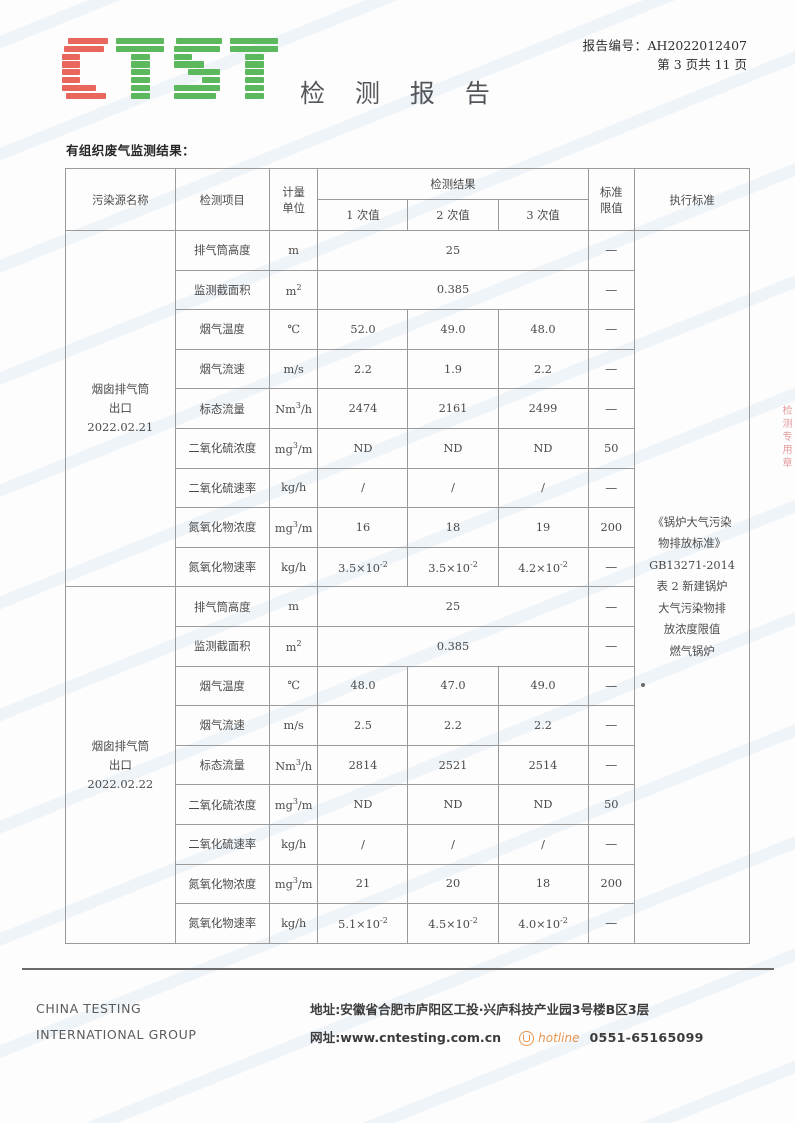 The height and width of the screenshot is (1123, 795). What do you see at coordinates (453, 215) in the screenshot?
I see `th-value-2: 2 次值` at bounding box center [453, 215].